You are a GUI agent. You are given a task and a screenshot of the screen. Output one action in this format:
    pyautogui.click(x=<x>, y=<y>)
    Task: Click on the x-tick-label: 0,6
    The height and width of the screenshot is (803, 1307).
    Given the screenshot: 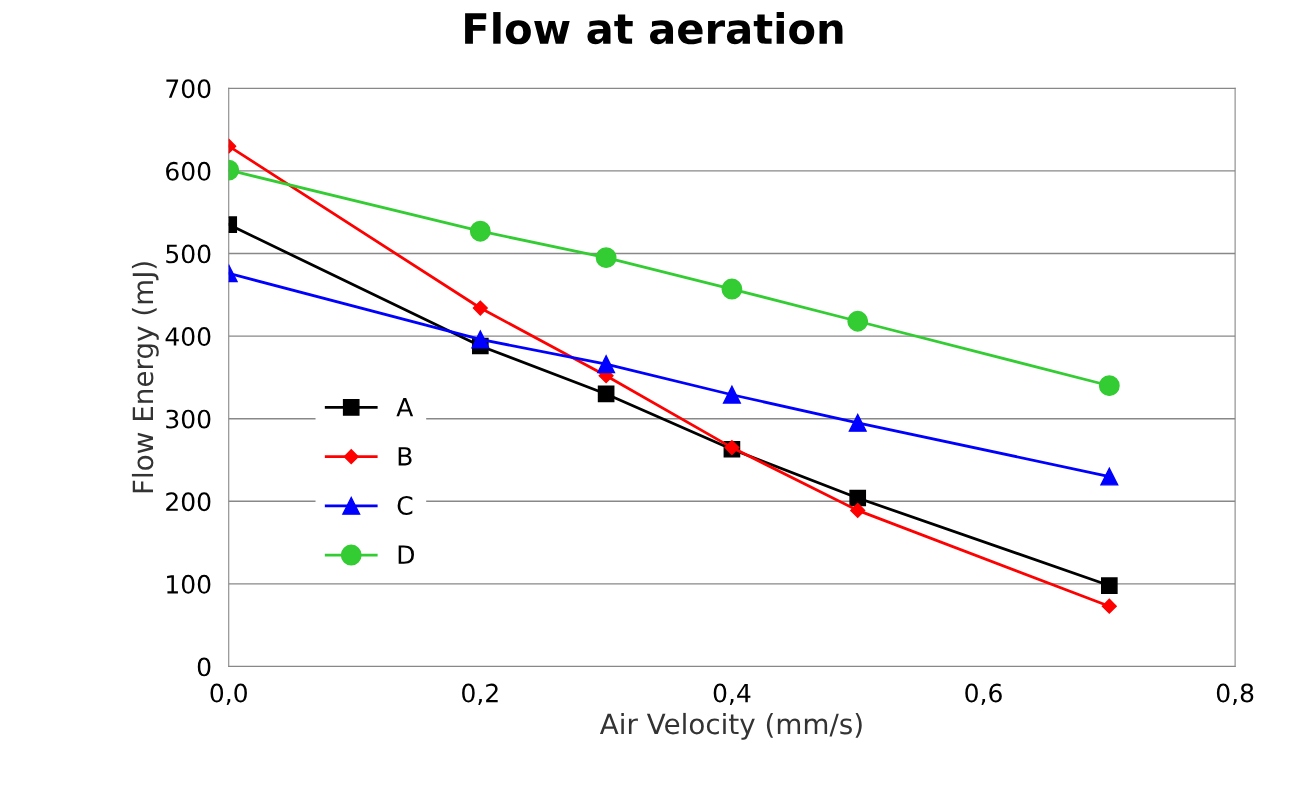 What is the action you would take?
    pyautogui.click(x=983, y=694)
    